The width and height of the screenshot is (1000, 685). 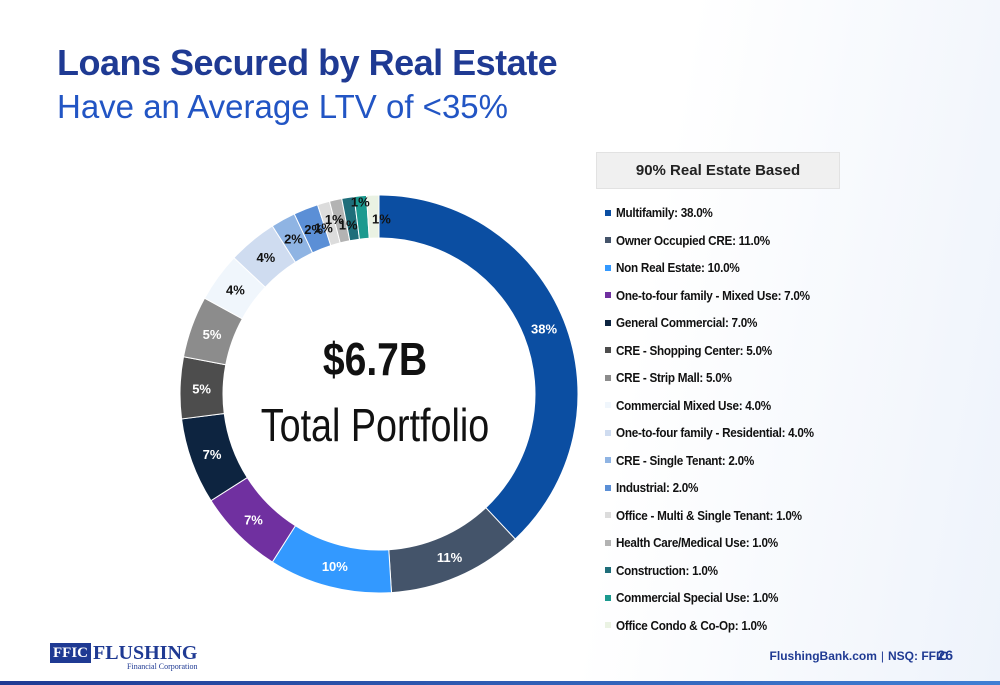 I want to click on data-label-one-to-four-family-mixed-use: 7%, so click(x=253, y=520).